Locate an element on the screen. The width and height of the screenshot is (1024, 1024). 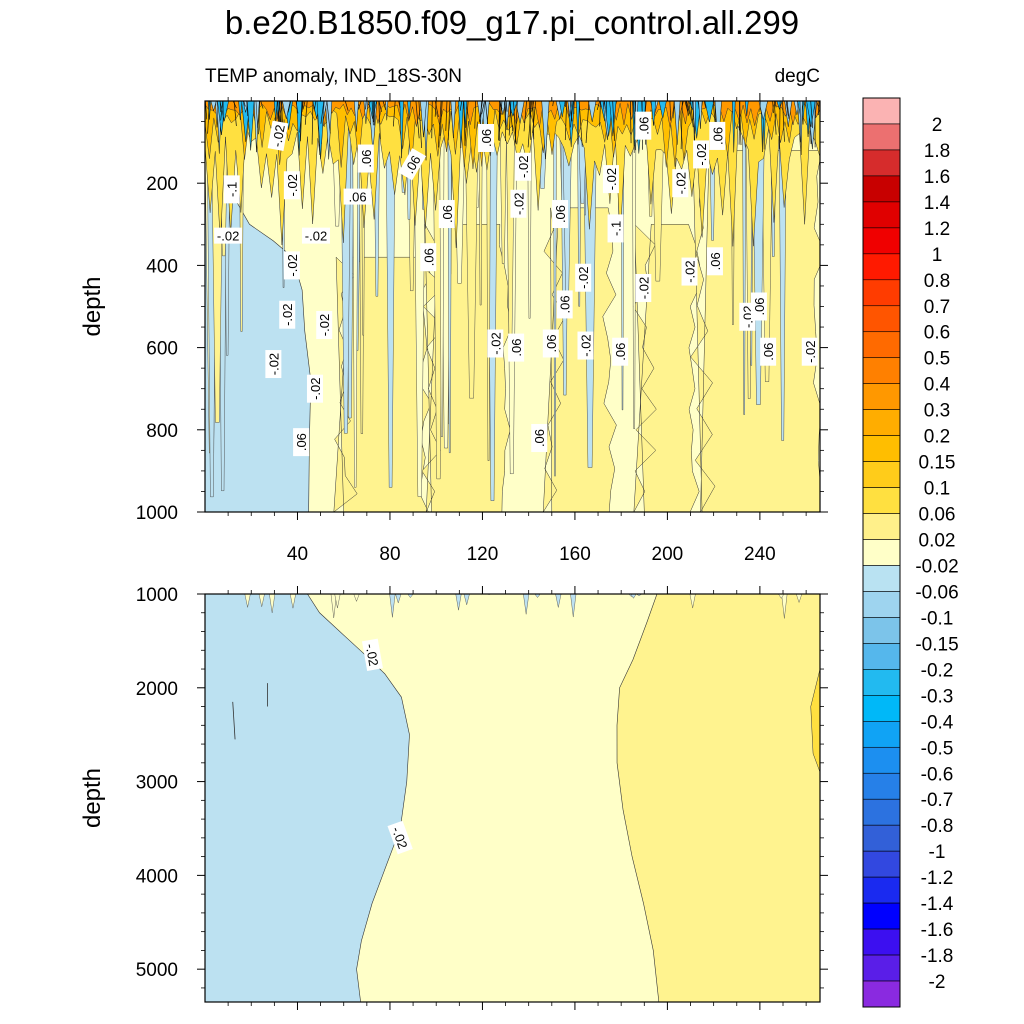
colorbar-label: -0.5 is located at coordinates (937, 748).